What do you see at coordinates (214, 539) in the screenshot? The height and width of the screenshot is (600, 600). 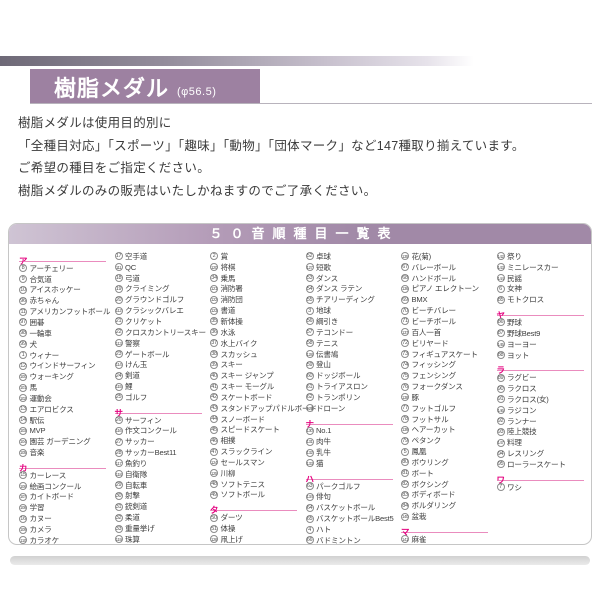 I see `item-number-badge: 126` at bounding box center [214, 539].